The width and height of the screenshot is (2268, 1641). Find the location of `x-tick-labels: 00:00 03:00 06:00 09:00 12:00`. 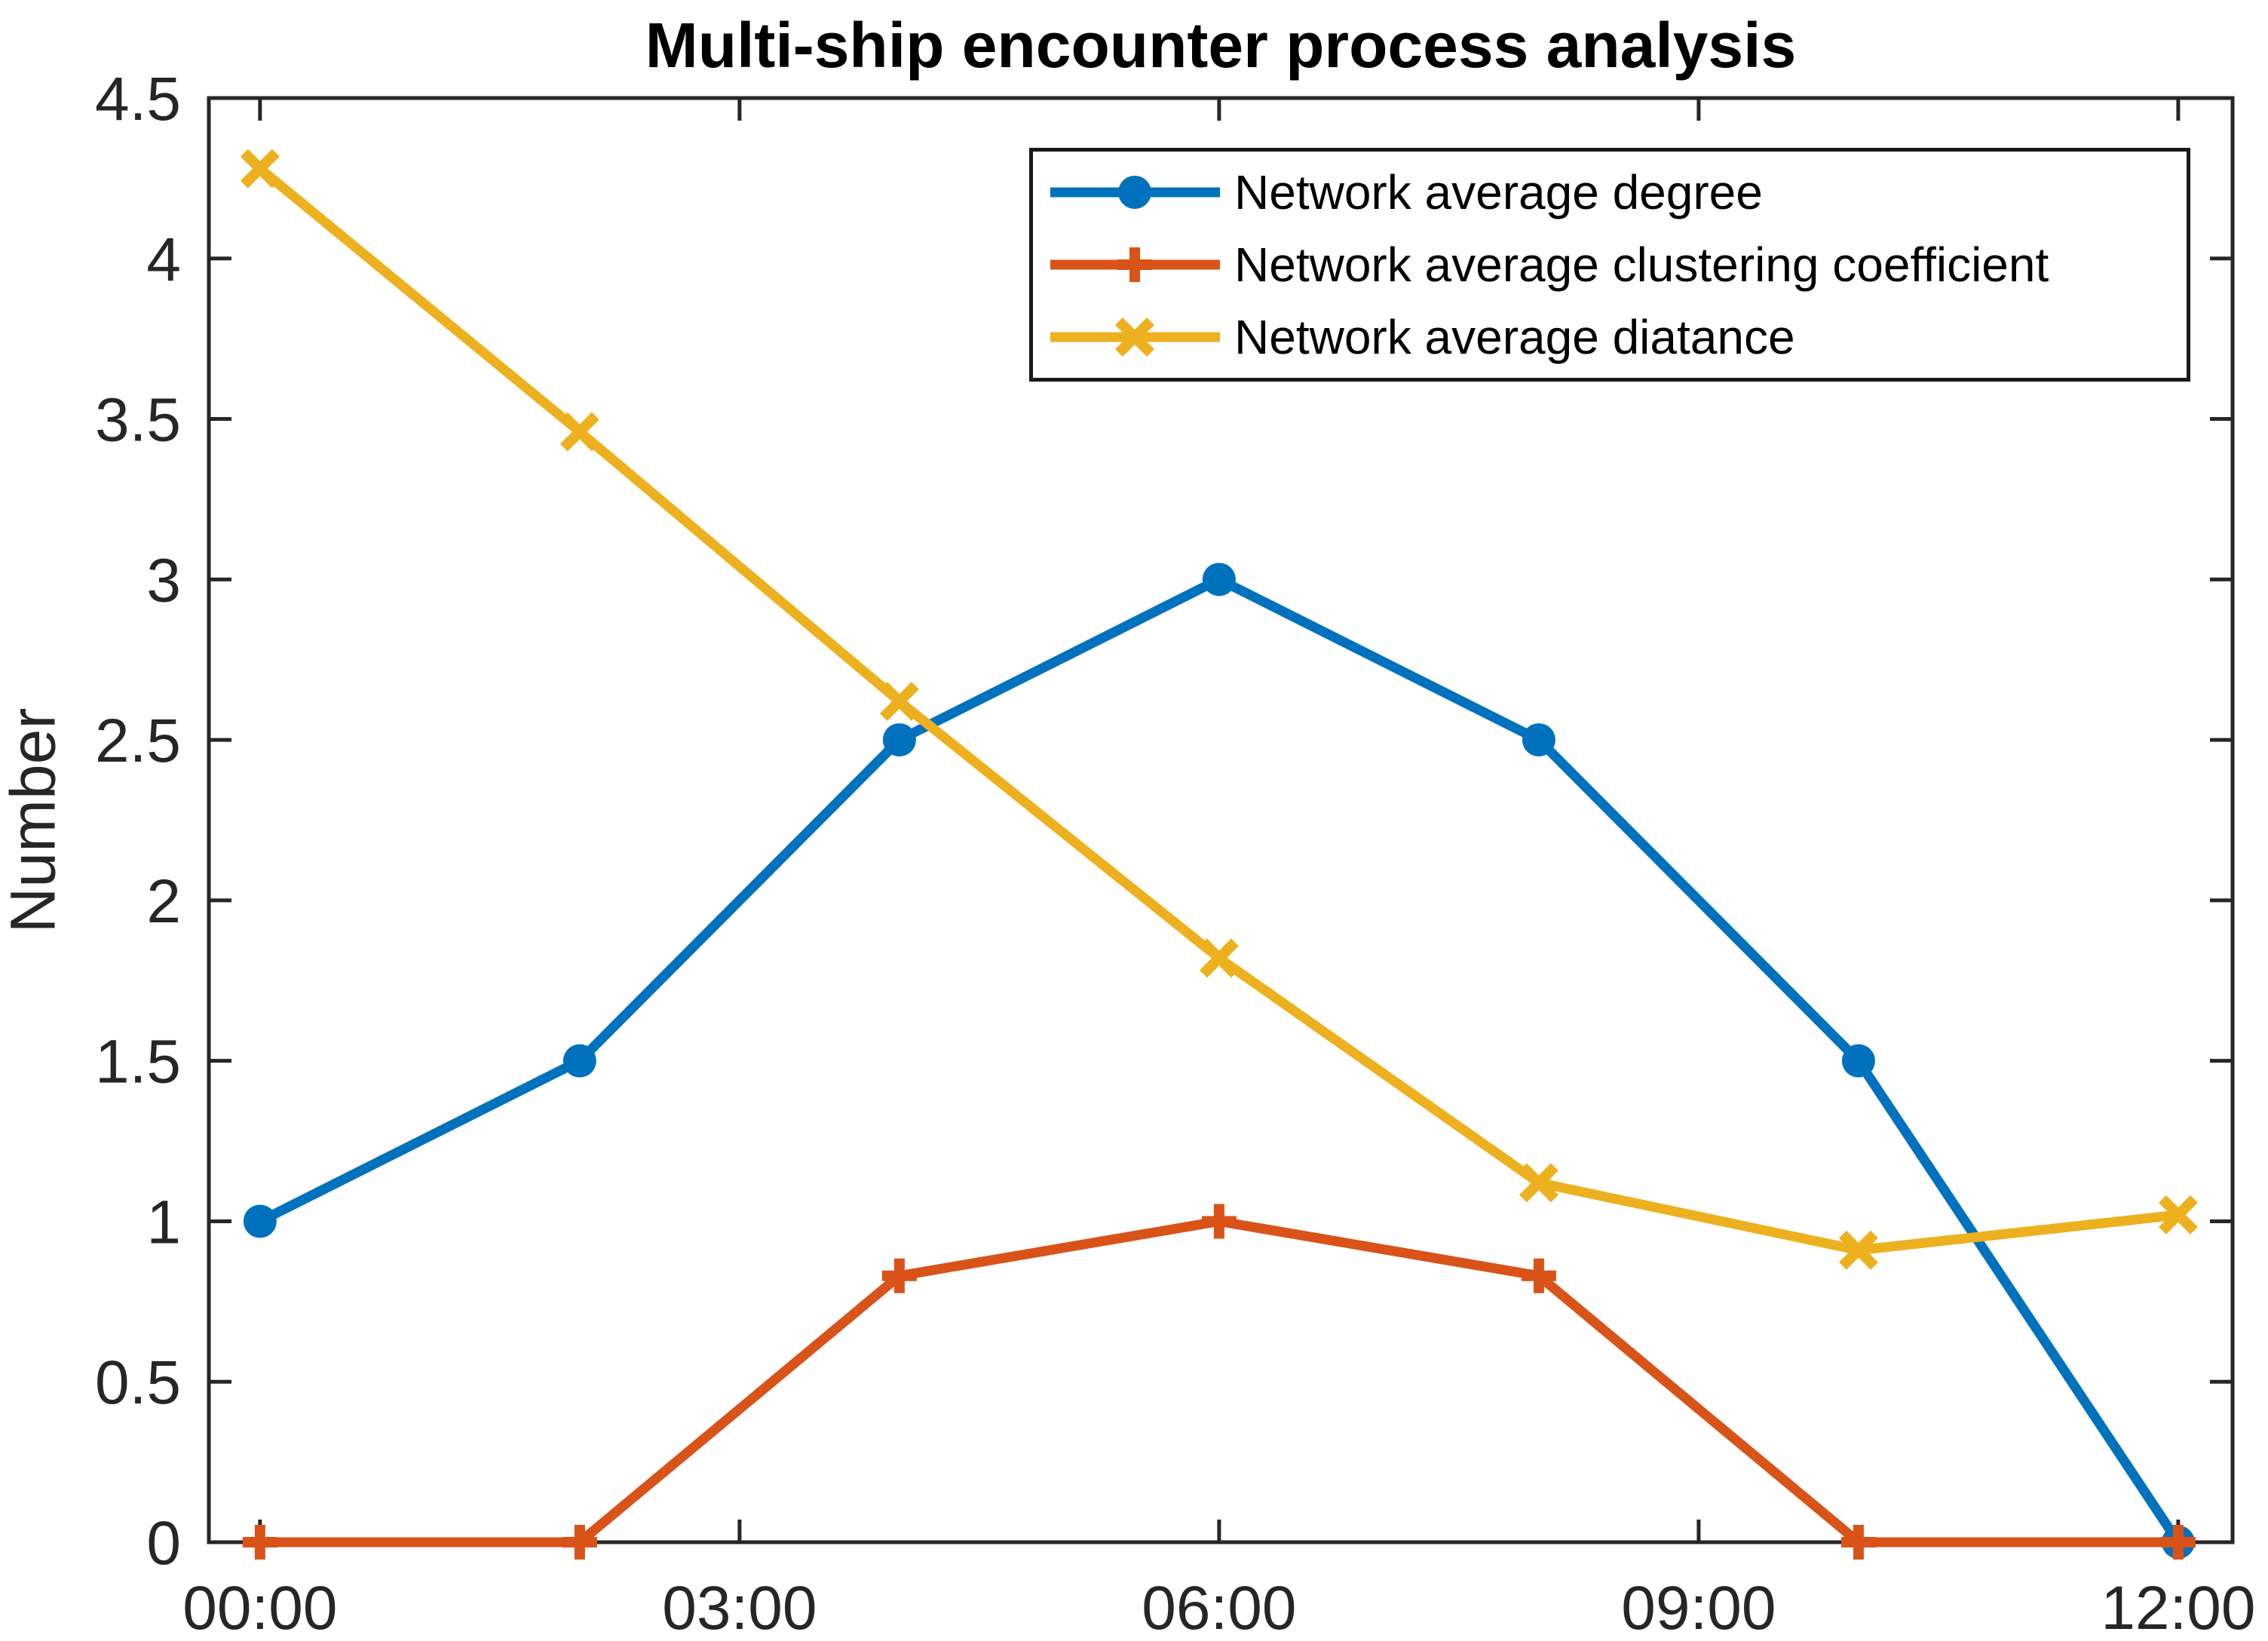

x-tick-labels: 00:00 03:00 06:00 09:00 12:00 is located at coordinates (1218, 1607).